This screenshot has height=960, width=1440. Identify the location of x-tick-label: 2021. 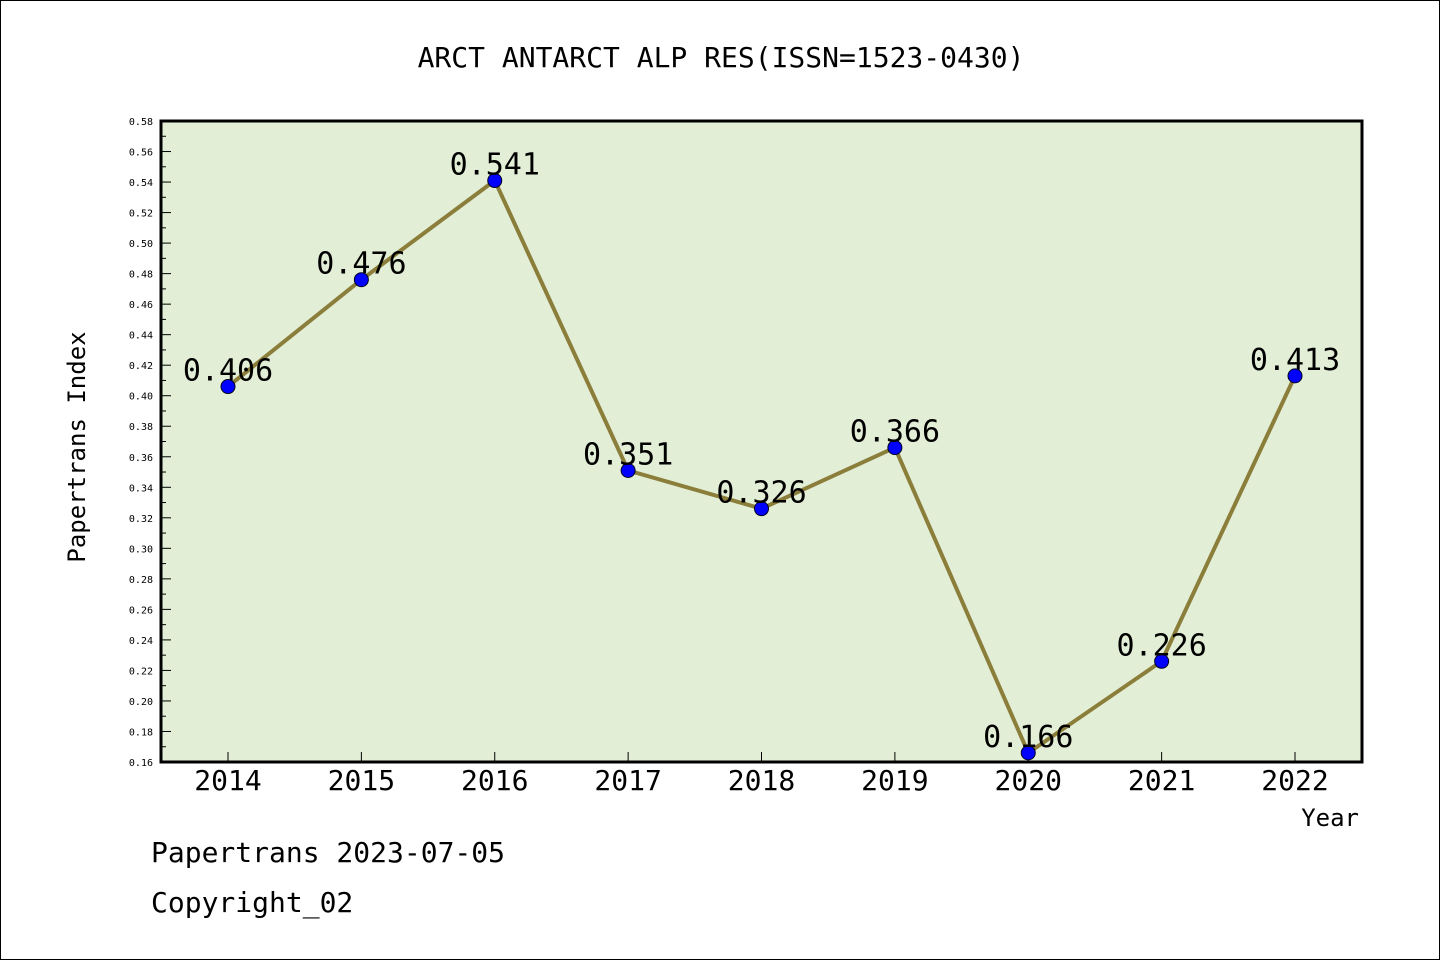
(1161, 780).